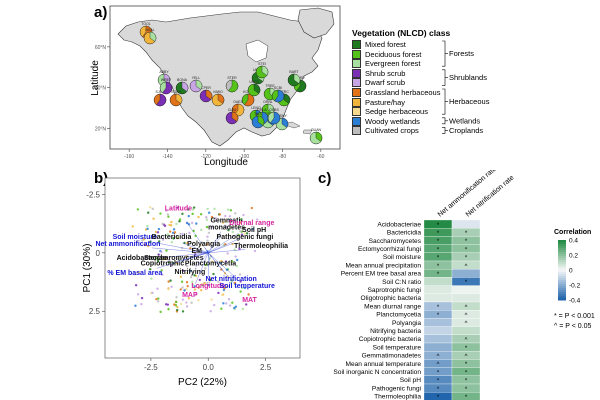  I want to click on site-label: UKFS, so click(254, 82).